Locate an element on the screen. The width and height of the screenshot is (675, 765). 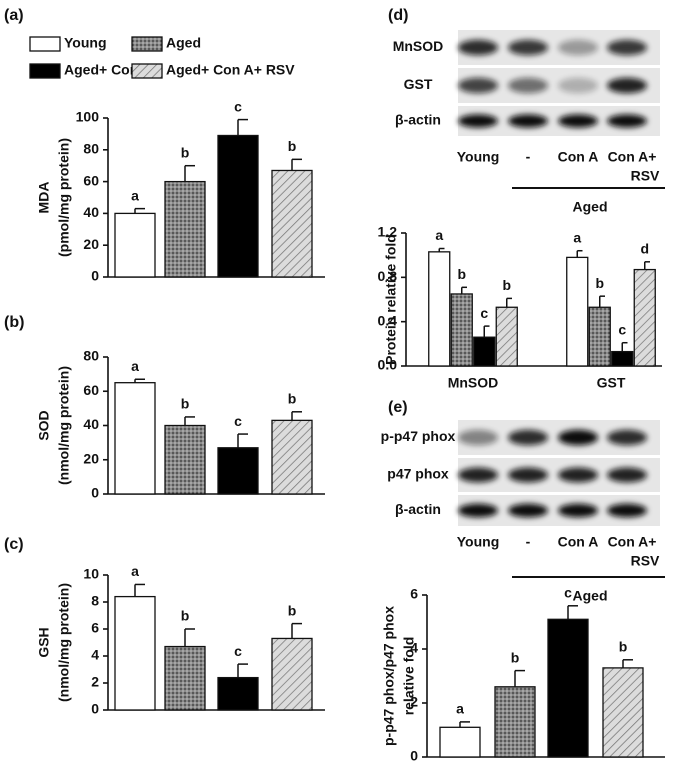
y-tick-label: 6 is located at coordinates (95, 628).